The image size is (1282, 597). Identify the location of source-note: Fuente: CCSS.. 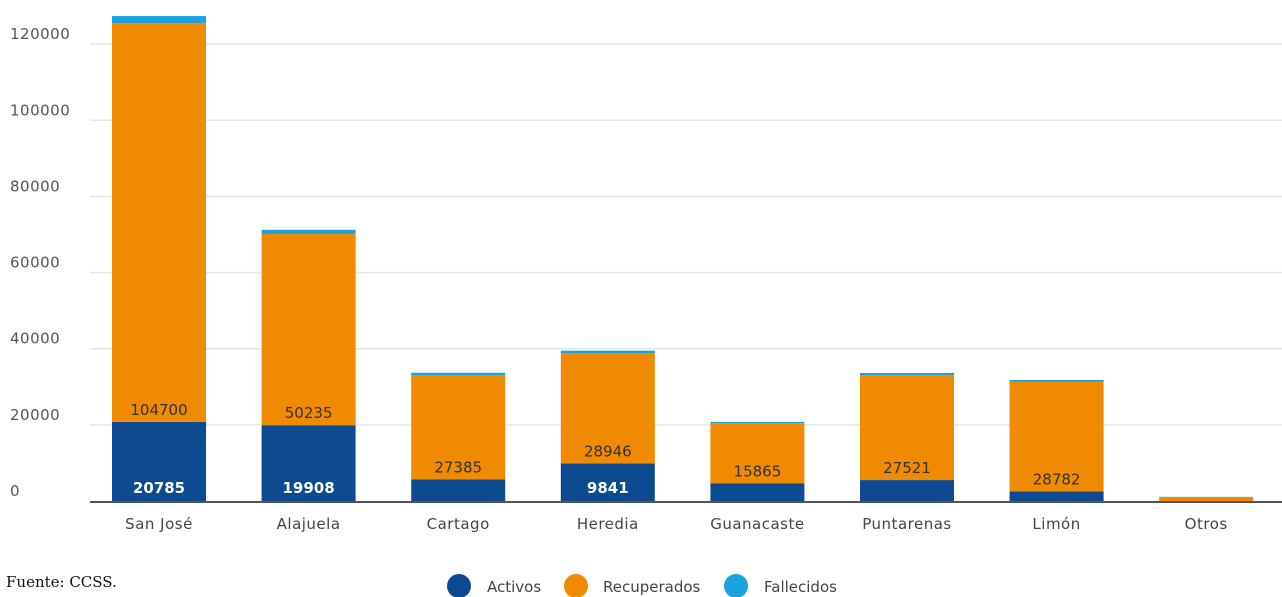
(61, 582).